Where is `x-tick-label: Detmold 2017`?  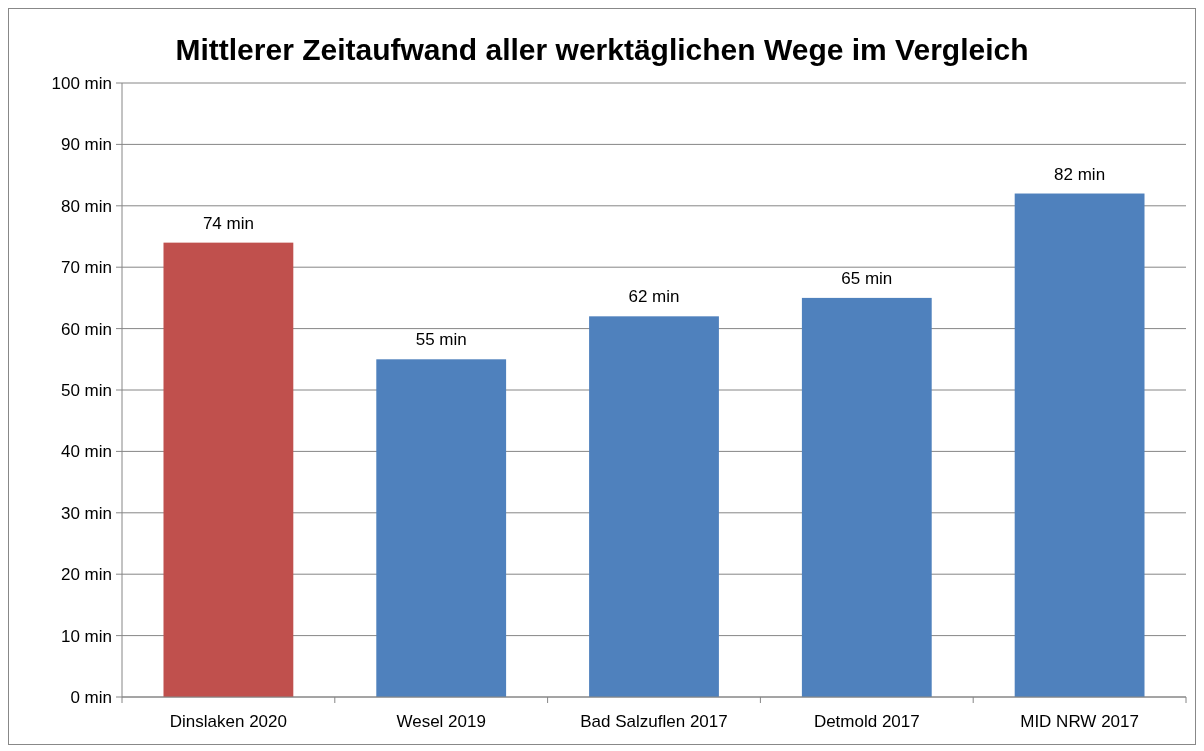
x-tick-label: Detmold 2017 is located at coordinates (866, 721).